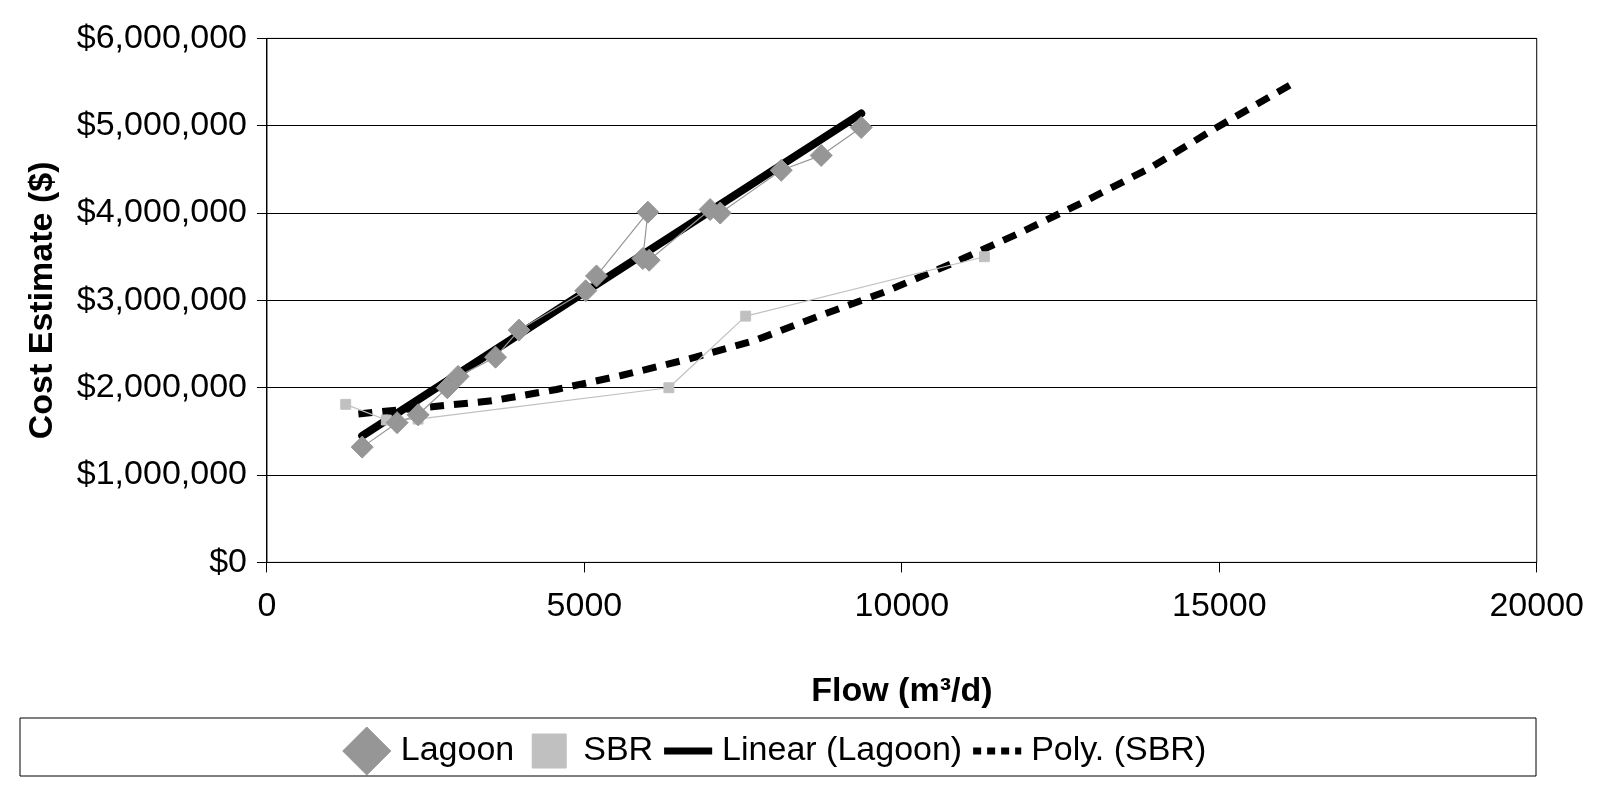  I want to click on legend-label: SBR, so click(618, 748).